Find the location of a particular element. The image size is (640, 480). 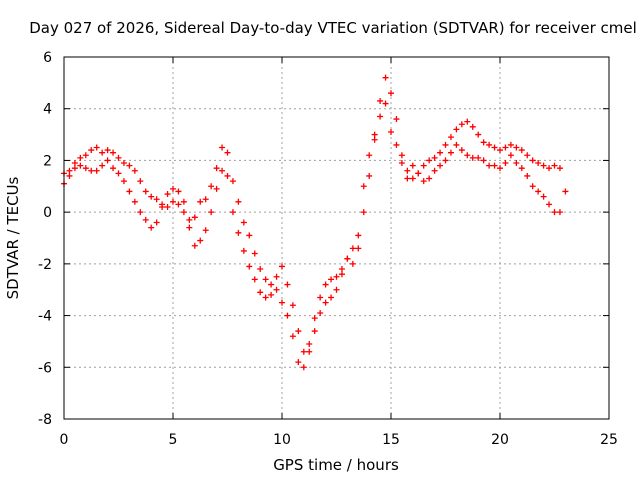

y-axis-label: SDTVAR / TECUs is located at coordinates (13, 237).